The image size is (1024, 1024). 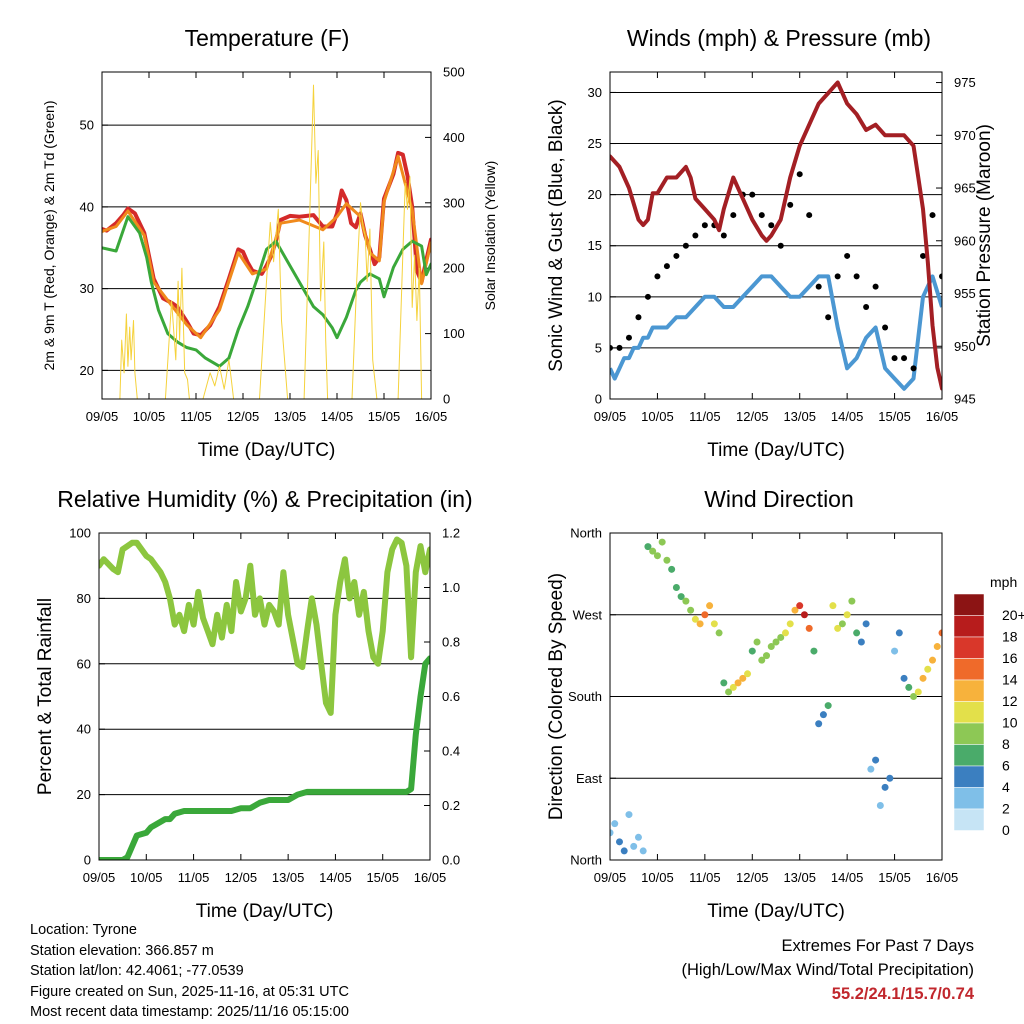 What do you see at coordinates (384, 416) in the screenshot?
I see `temp-xtick-label: 15/05` at bounding box center [384, 416].